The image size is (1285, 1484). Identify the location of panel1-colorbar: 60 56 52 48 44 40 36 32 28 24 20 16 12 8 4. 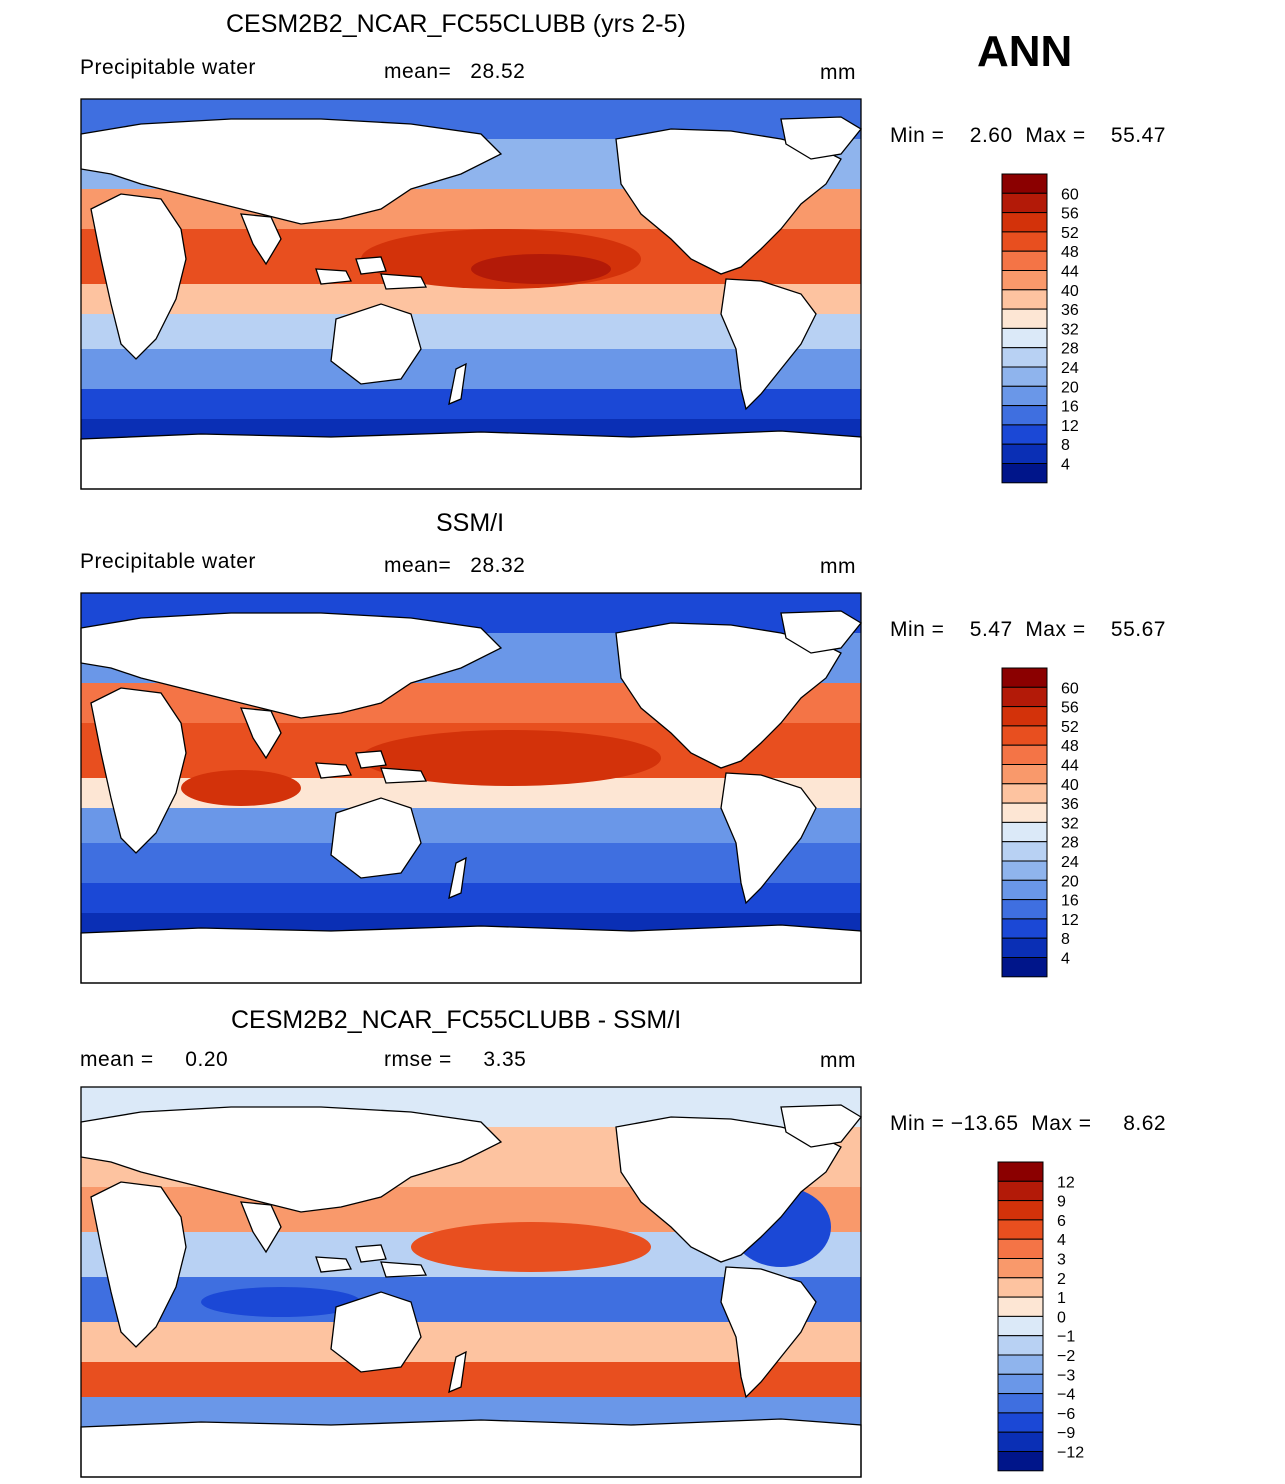
(1040, 328).